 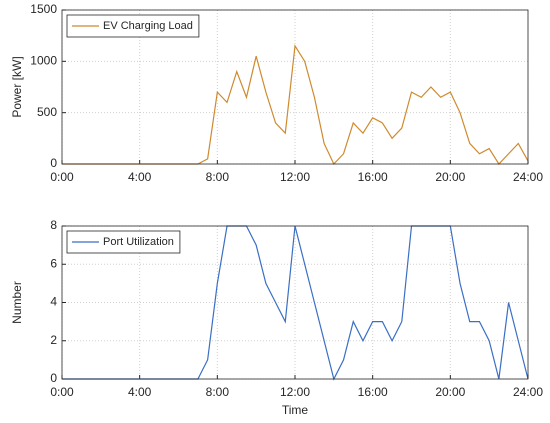 I want to click on y-tick-label: 8, so click(x=53, y=225).